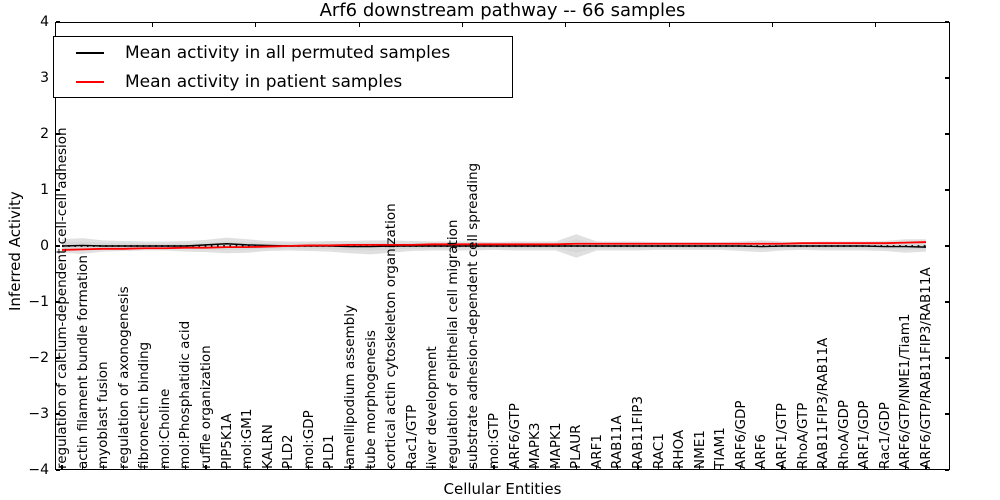 This screenshot has height=500, width=1000. I want to click on x-category-label: PLD1, so click(329, 451).